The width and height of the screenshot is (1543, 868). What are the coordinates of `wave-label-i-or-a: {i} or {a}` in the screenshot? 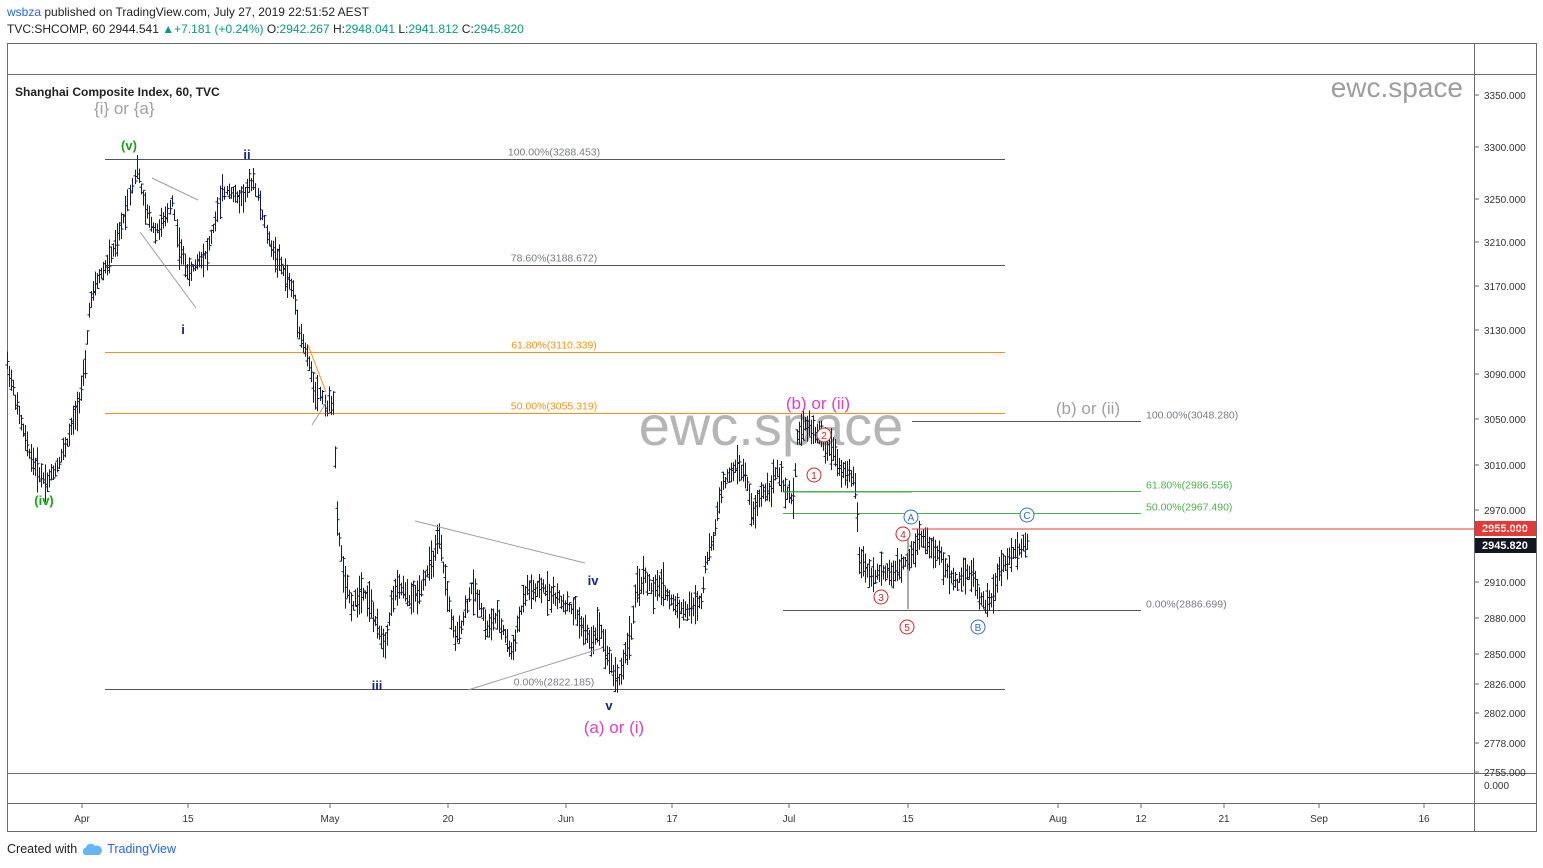 It's located at (124, 108).